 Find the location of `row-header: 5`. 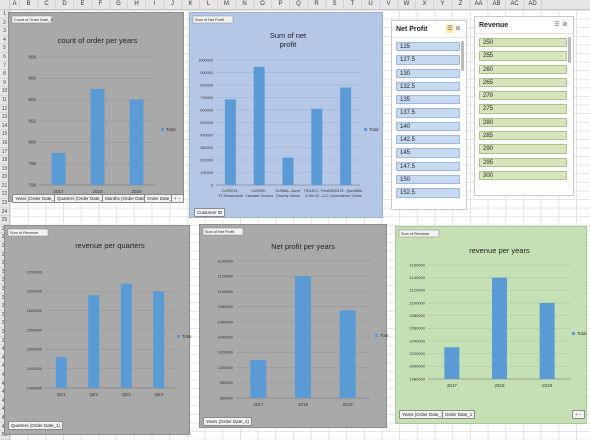

row-header: 5 is located at coordinates (4, 48).